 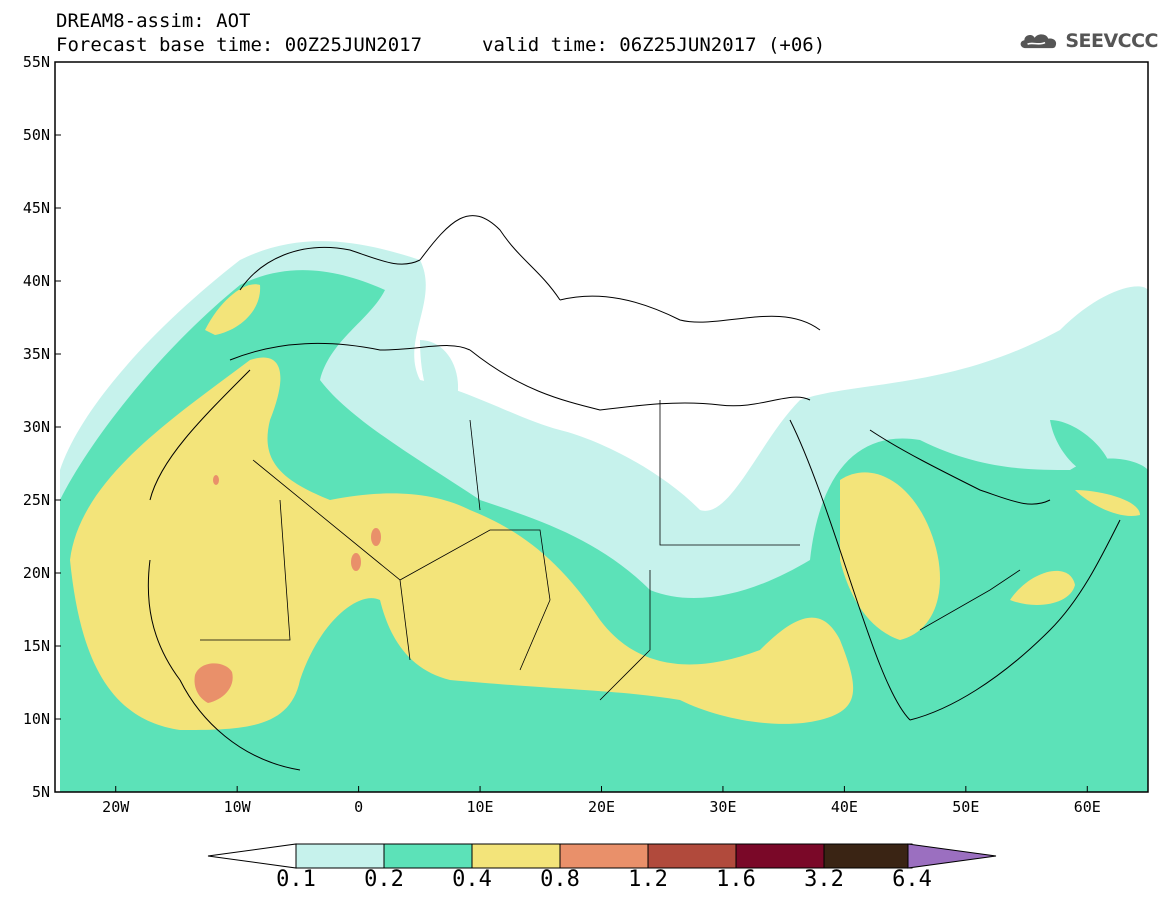 What do you see at coordinates (233, 309) in the screenshot?
I see `aot-contour-0.4-iberia` at bounding box center [233, 309].